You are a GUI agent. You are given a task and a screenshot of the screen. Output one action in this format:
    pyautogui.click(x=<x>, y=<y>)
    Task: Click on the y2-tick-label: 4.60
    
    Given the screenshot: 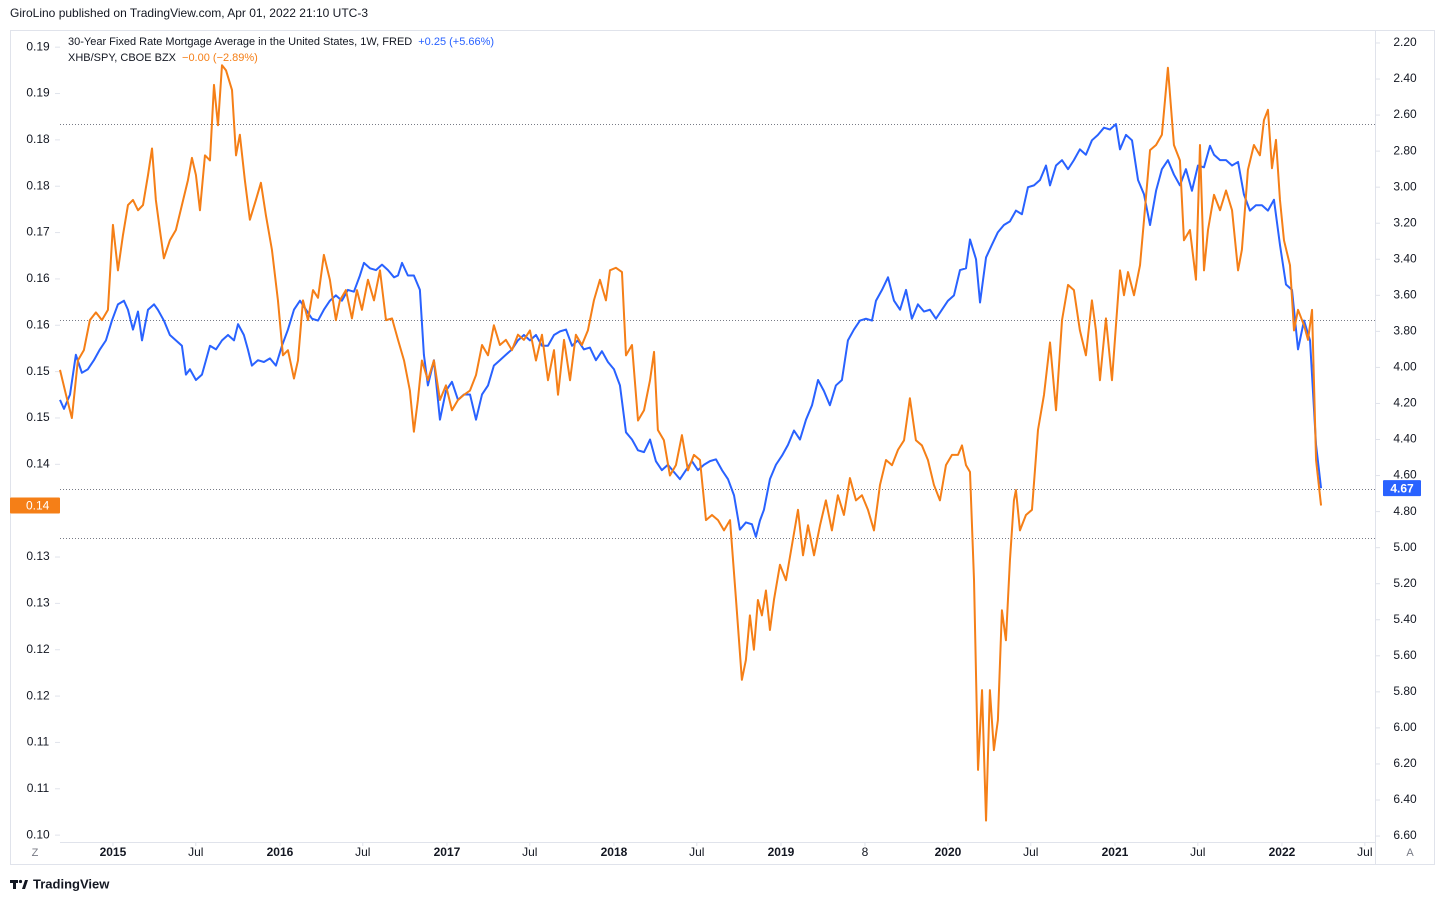 What is the action you would take?
    pyautogui.click(x=1405, y=475)
    